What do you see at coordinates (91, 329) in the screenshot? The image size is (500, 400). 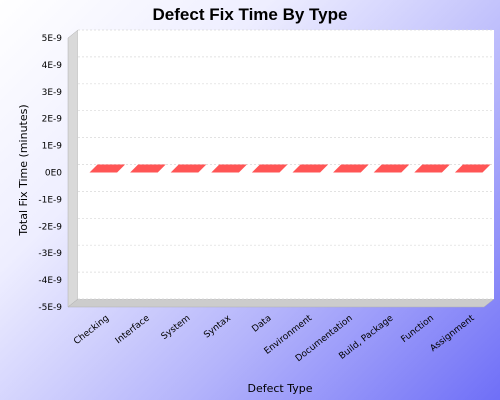 I see `x-tick-label: Checking` at bounding box center [91, 329].